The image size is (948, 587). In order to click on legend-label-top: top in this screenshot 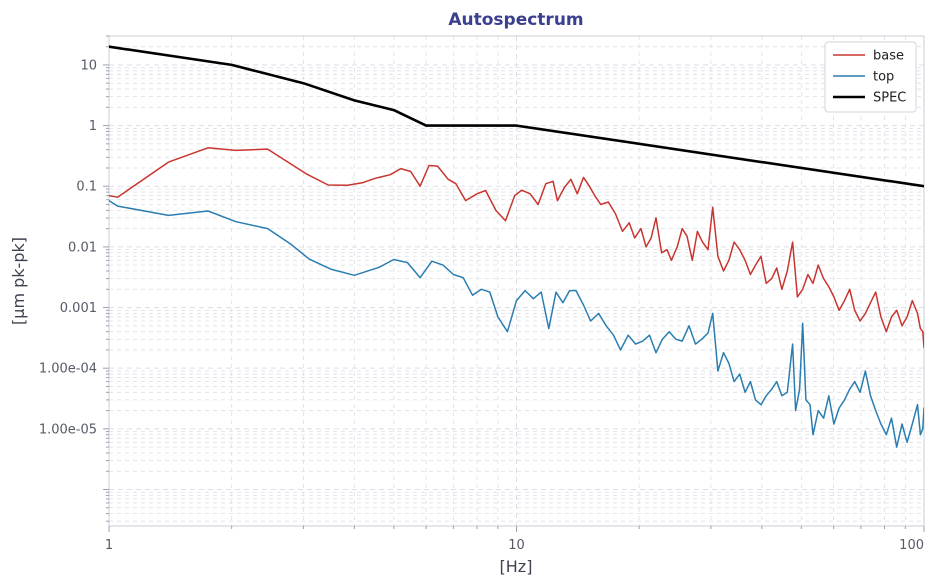, I will do `click(883, 77)`.